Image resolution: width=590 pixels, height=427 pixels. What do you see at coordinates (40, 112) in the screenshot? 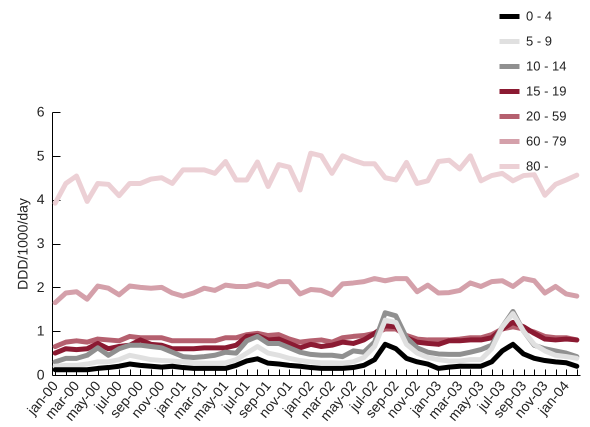
I see `y-tick-label: 6` at bounding box center [40, 112].